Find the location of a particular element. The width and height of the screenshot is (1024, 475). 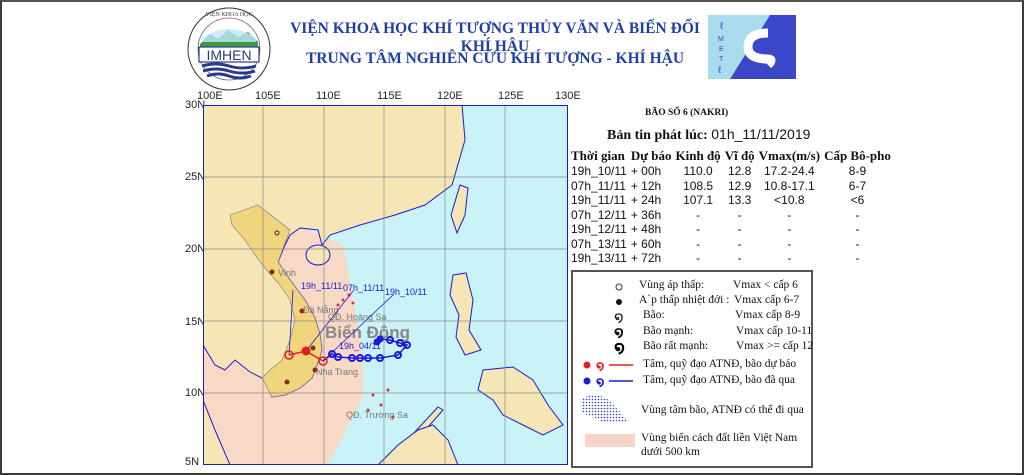

col-header: Vĩ độ is located at coordinates (739, 155).